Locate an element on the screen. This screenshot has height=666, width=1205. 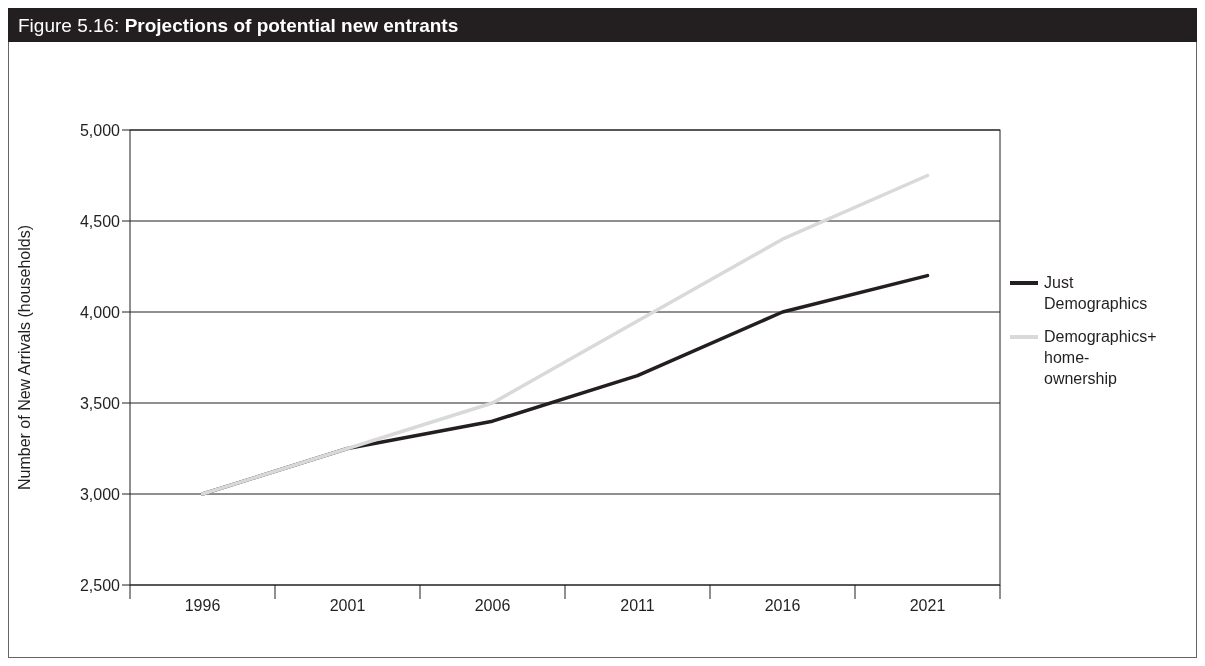
y-tick-label: 5,000 is located at coordinates (100, 130).